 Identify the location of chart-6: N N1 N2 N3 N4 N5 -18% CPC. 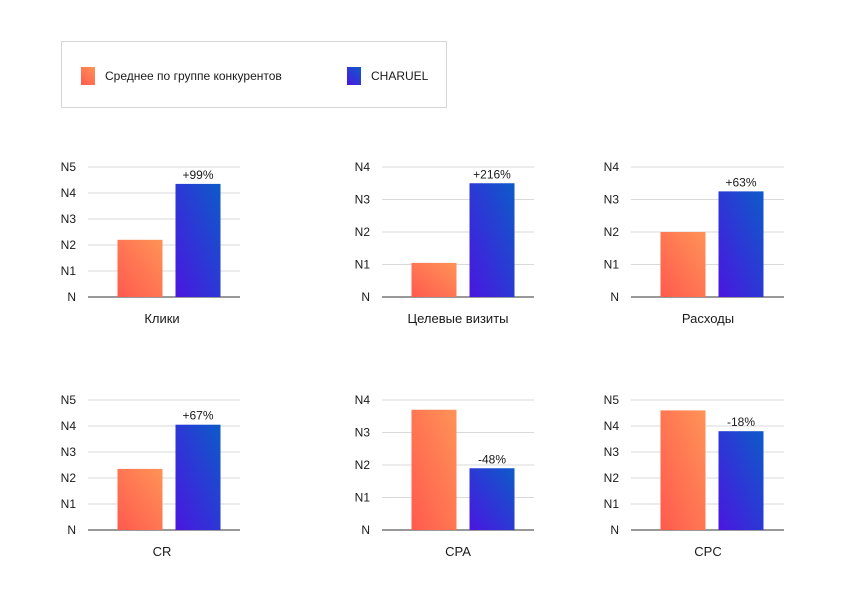
(694, 476).